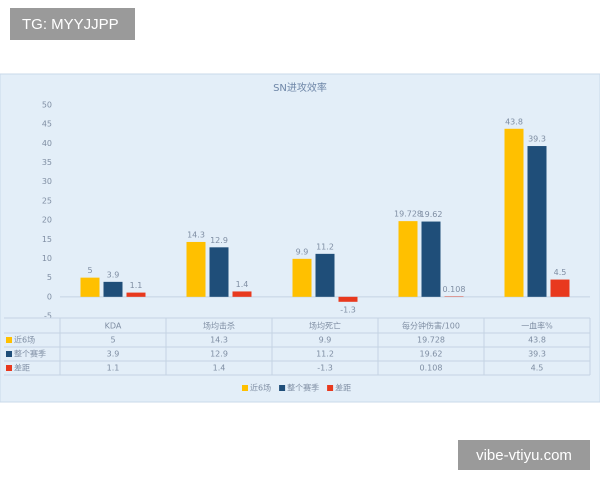  What do you see at coordinates (537, 139) in the screenshot?
I see `value-label: 39.3` at bounding box center [537, 139].